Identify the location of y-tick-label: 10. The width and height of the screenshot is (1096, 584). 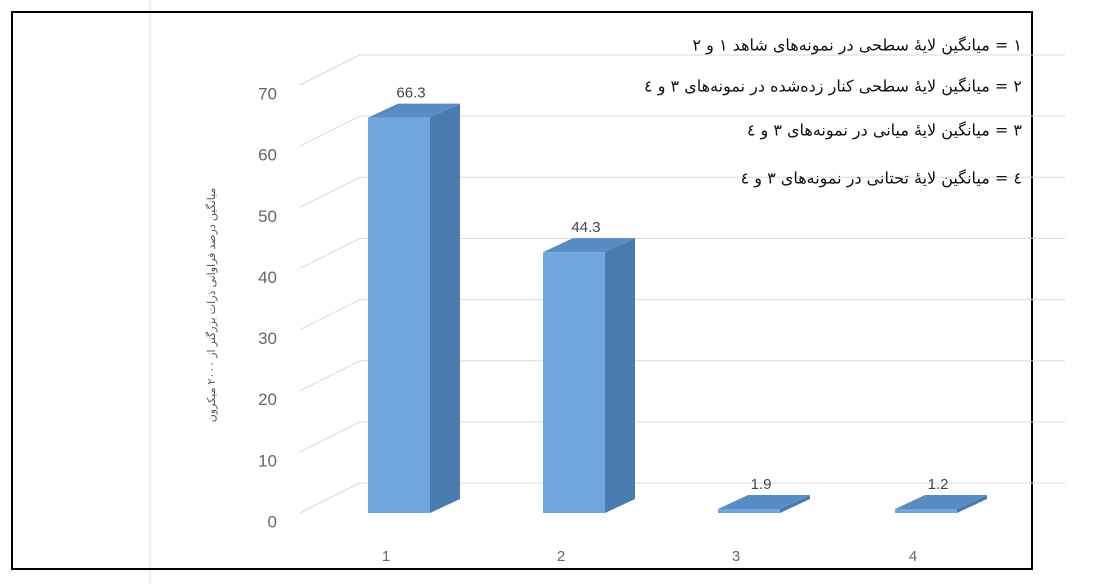
(267, 460).